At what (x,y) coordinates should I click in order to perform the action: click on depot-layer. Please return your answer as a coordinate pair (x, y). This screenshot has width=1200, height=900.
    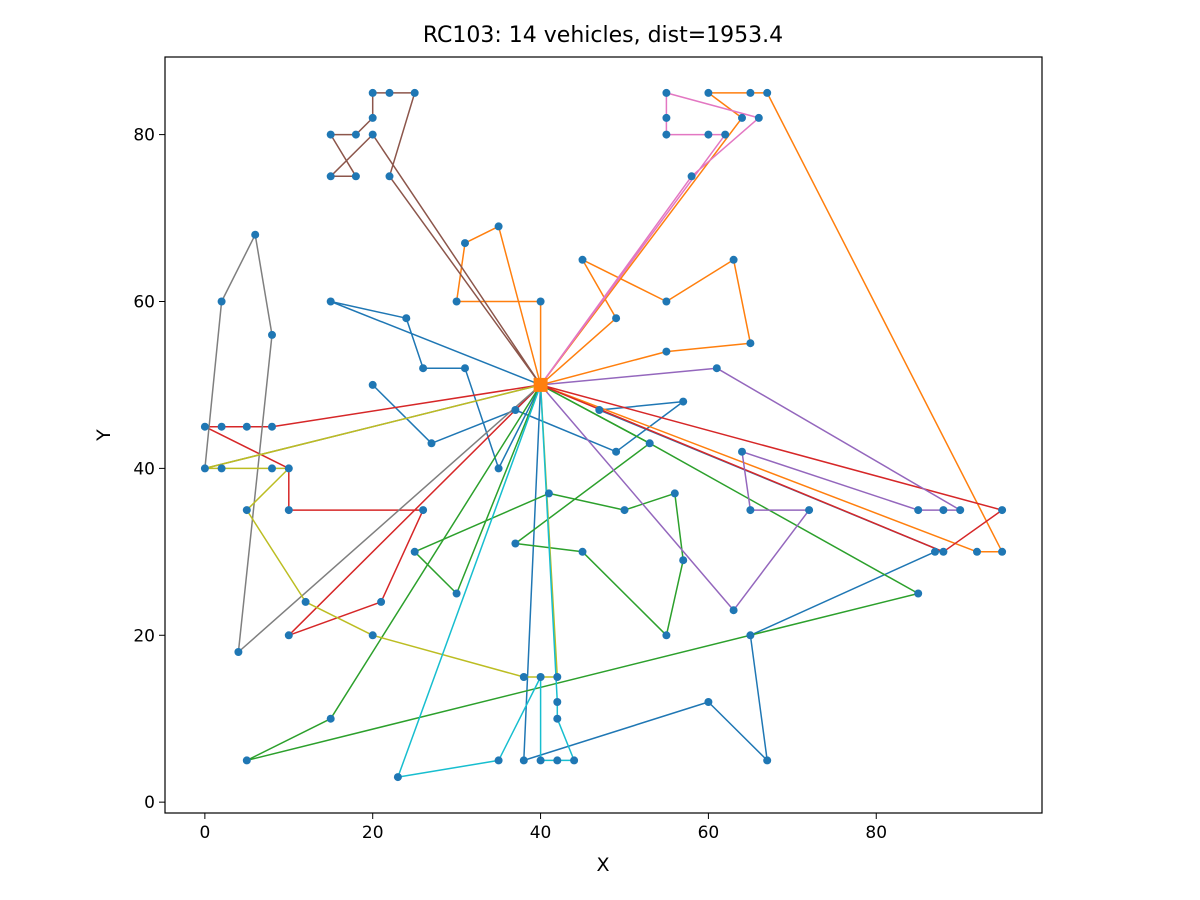
    Looking at the image, I should click on (540, 384).